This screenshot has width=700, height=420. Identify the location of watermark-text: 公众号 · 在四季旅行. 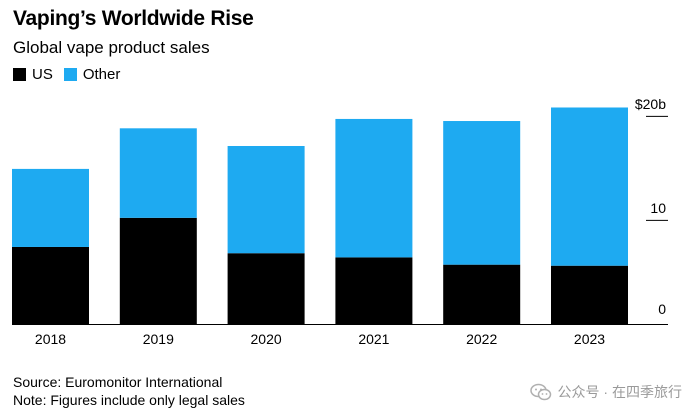
(619, 392).